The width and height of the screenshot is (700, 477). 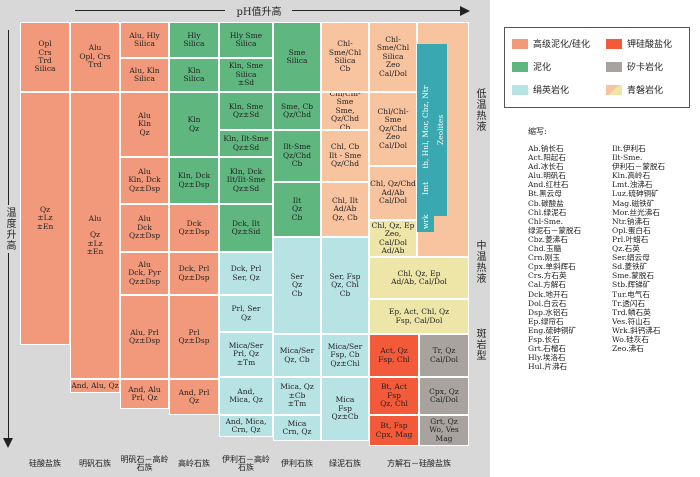 I want to click on cell-illite-group: Ilt-Sme Qz/Chd Cb, so click(x=297, y=156).